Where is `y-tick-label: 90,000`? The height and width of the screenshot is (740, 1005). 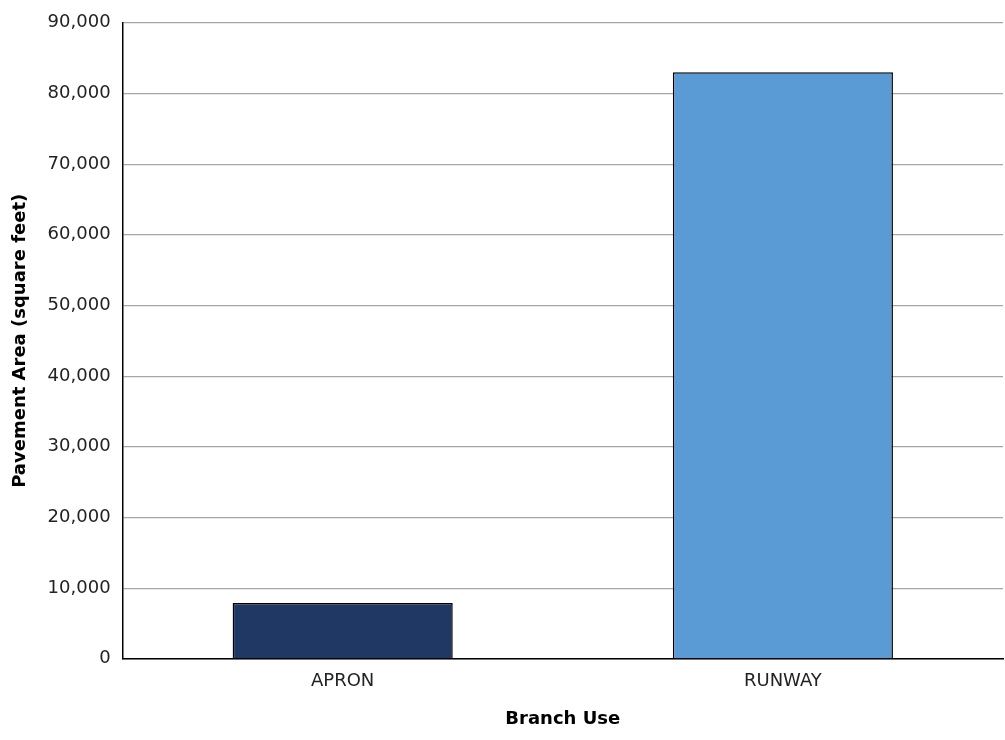
y-tick-label: 90,000 is located at coordinates (79, 21).